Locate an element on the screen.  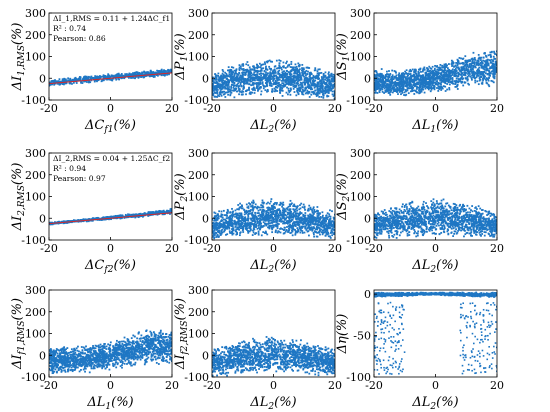
y-tick-label: -100 is located at coordinates (358, 100).